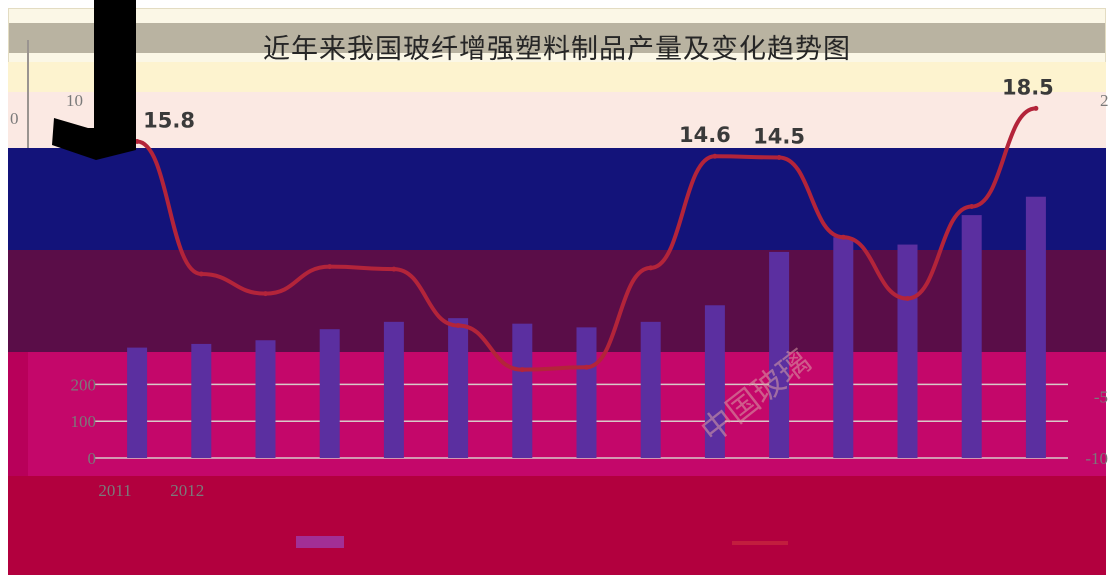 The width and height of the screenshot is (1114, 583). I want to click on title-band, so click(557, 38).